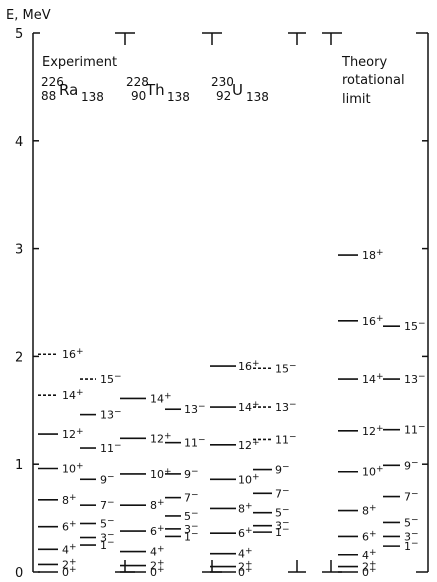 Image resolution: width=437 pixels, height=582 pixels. I want to click on u230-spin-label: 7−, so click(282, 493).